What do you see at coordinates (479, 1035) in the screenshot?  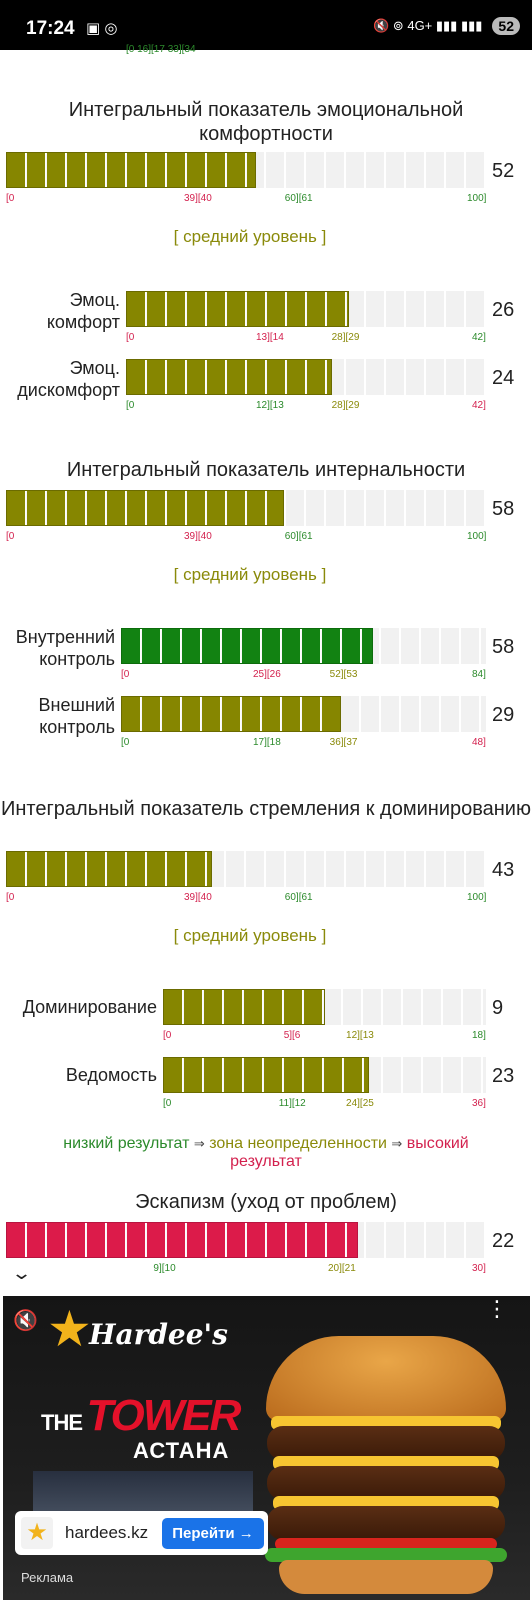 I see `scale-tick-label: 18]` at bounding box center [479, 1035].